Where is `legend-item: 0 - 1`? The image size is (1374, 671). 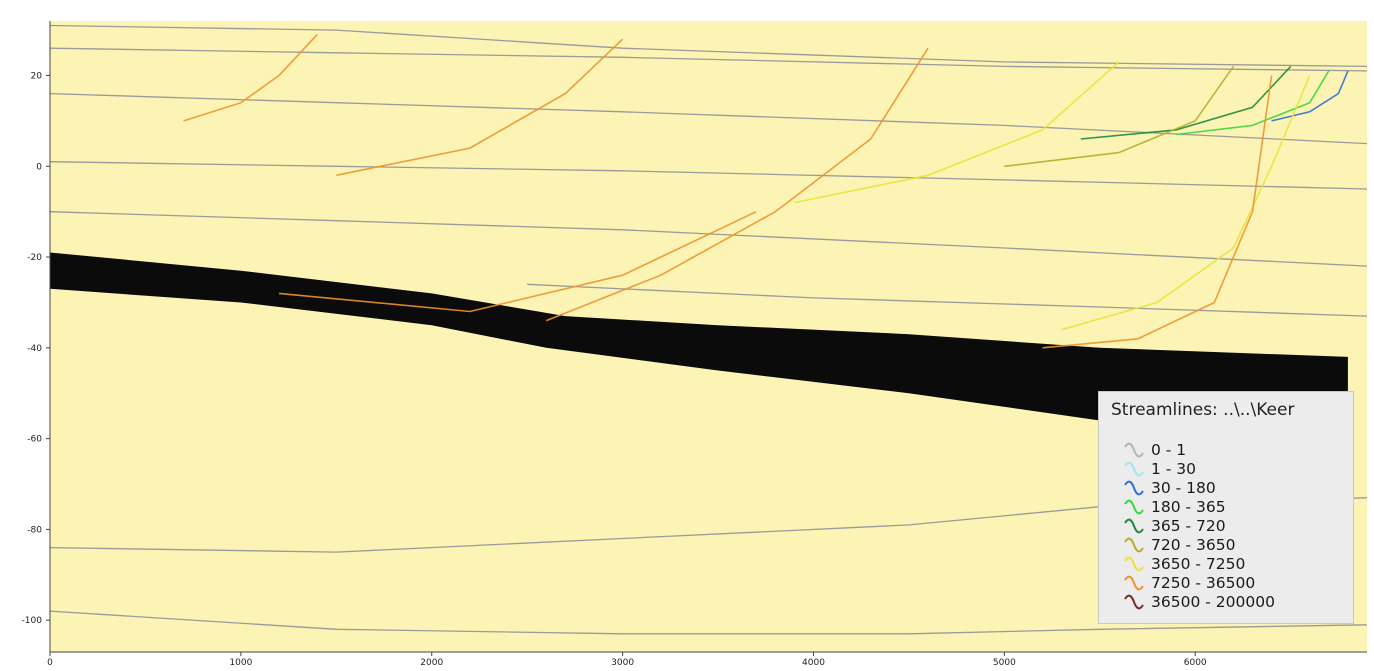 legend-item: 0 - 1 is located at coordinates (1199, 449).